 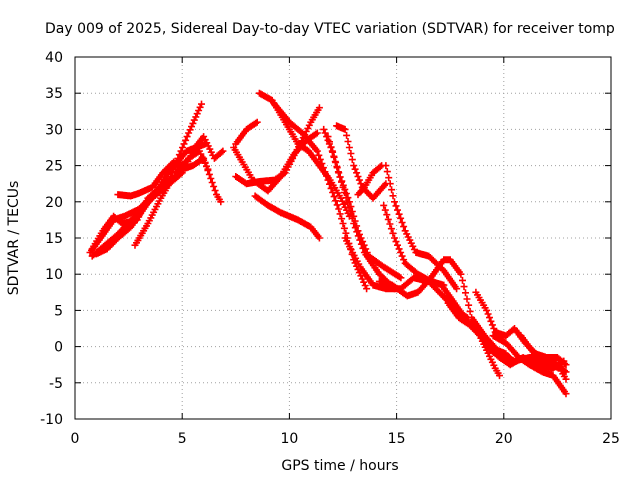 What do you see at coordinates (54, 167) in the screenshot?
I see `y-tick-label: 25` at bounding box center [54, 167].